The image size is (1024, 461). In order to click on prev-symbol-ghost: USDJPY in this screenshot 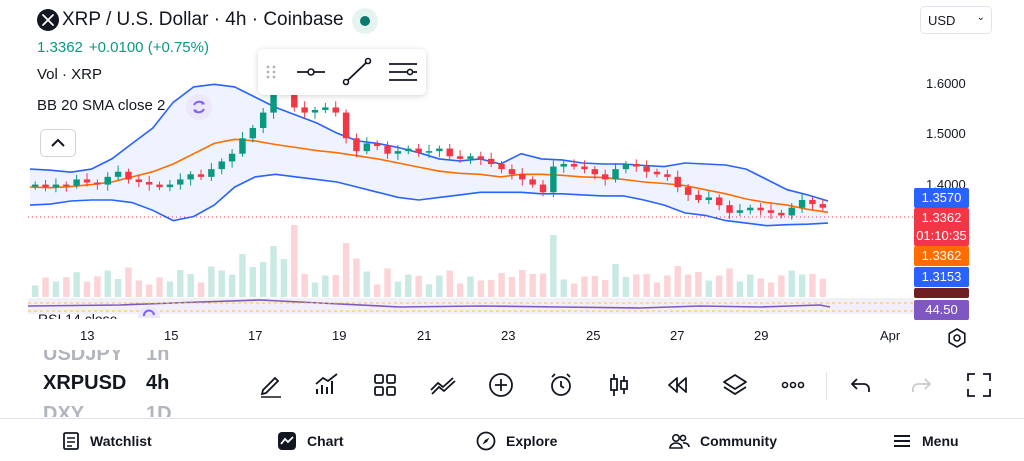, I will do `click(83, 357)`.